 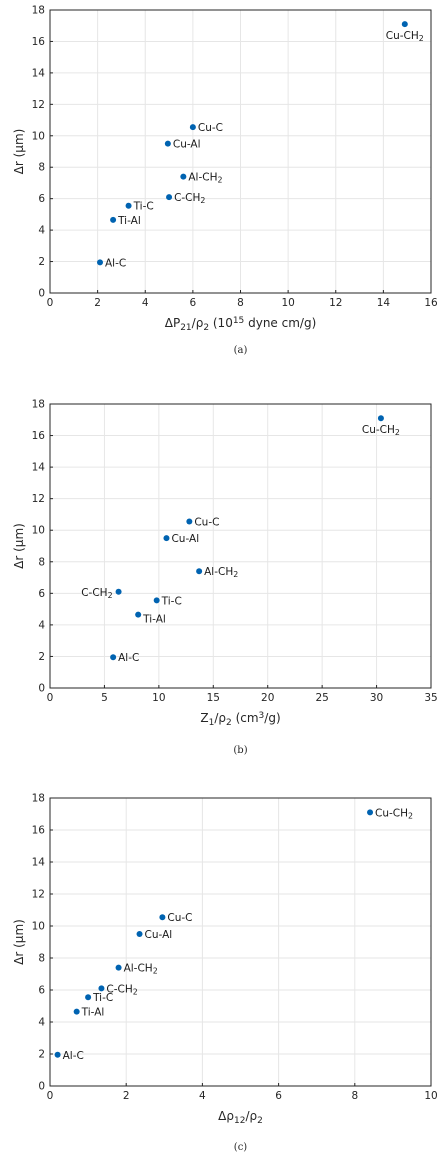 I want to click on x-axis-label: Δρ12/ρ2, so click(x=240, y=1117).